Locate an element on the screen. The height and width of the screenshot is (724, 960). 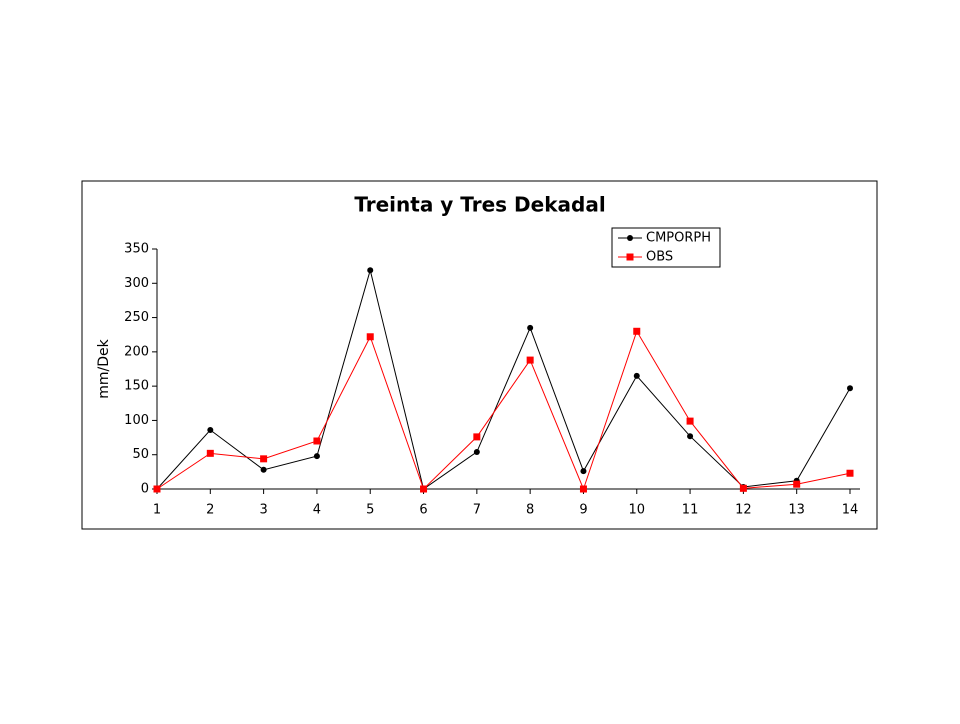
x-tick-label: 7 is located at coordinates (477, 510).